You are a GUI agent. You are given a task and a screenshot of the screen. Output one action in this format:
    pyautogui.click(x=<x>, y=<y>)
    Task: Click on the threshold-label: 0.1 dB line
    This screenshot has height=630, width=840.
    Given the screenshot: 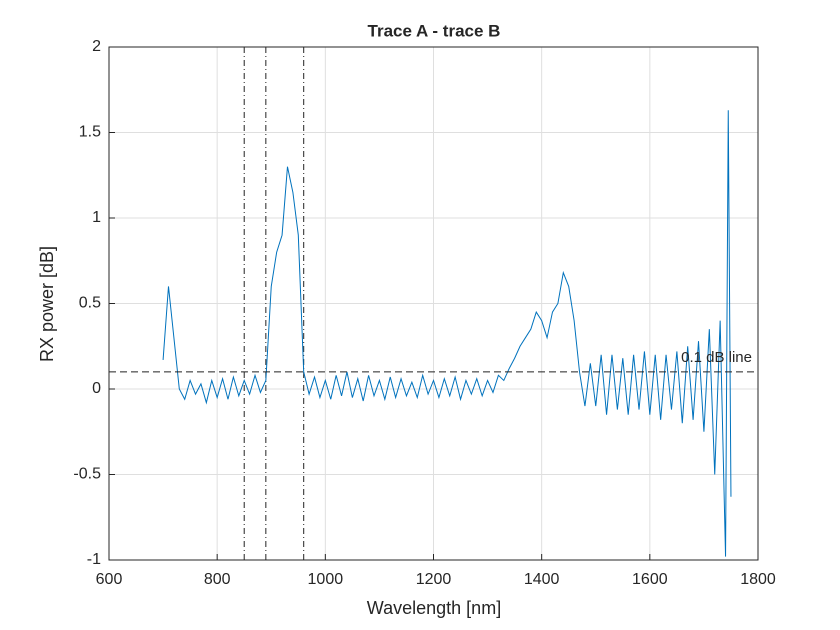 What is the action you would take?
    pyautogui.click(x=716, y=357)
    